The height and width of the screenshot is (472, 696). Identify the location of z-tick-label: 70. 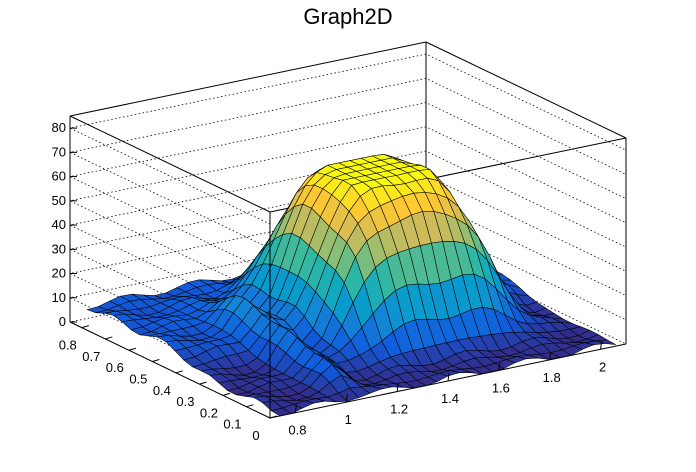
(59, 151).